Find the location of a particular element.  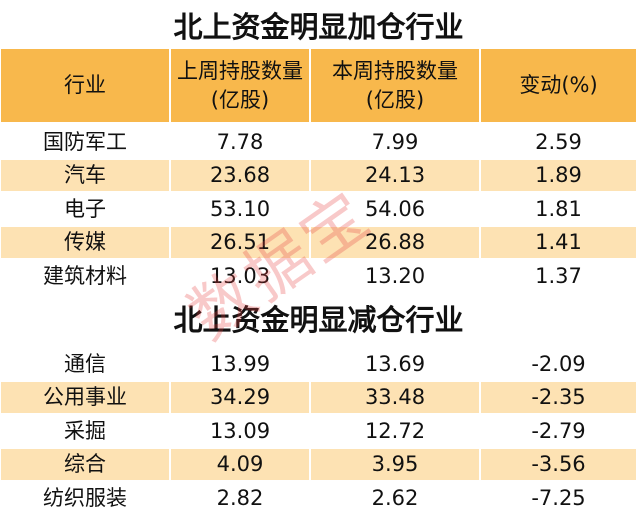

value-cell: 26.51 is located at coordinates (240, 242).